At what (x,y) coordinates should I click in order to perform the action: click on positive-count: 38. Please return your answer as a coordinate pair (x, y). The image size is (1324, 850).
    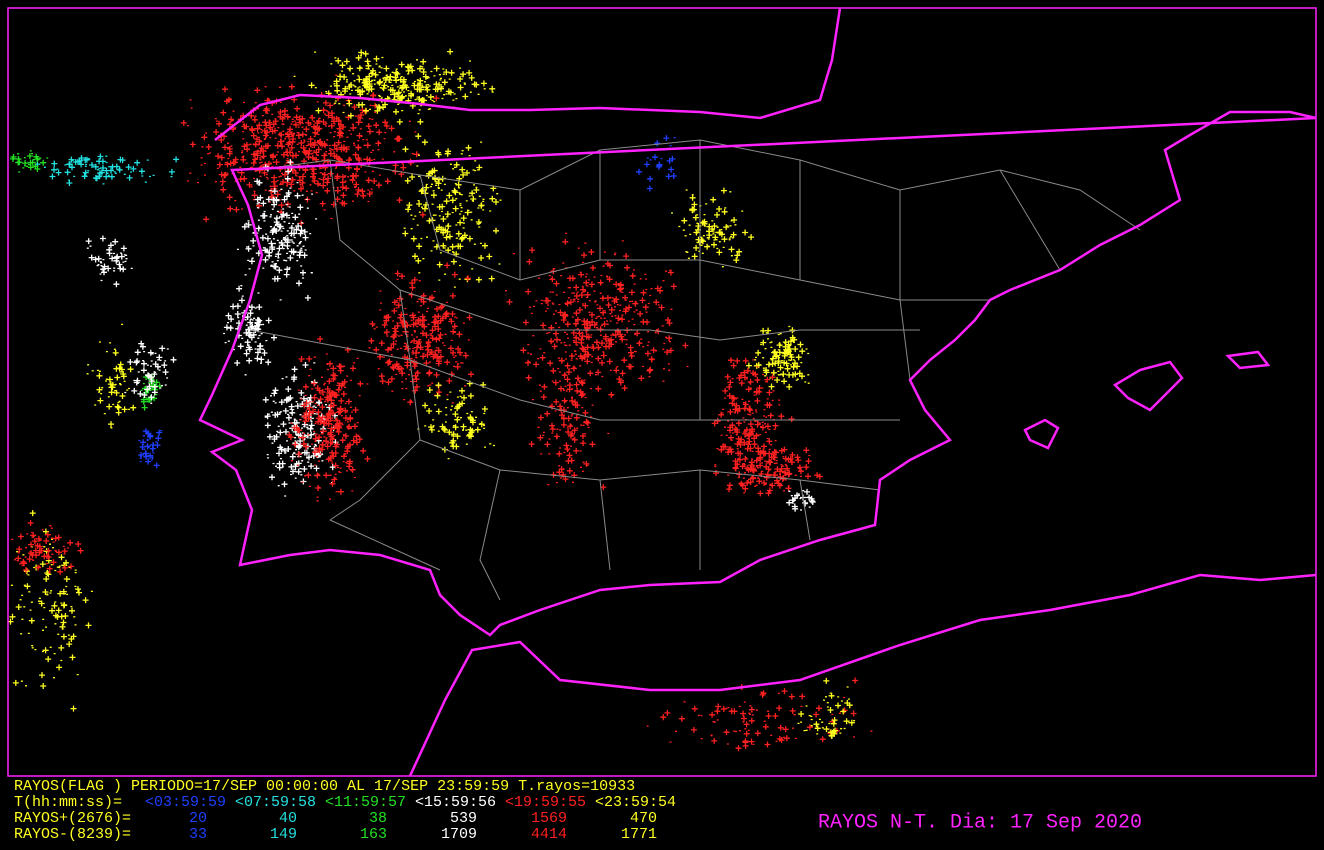
    Looking at the image, I should click on (378, 818).